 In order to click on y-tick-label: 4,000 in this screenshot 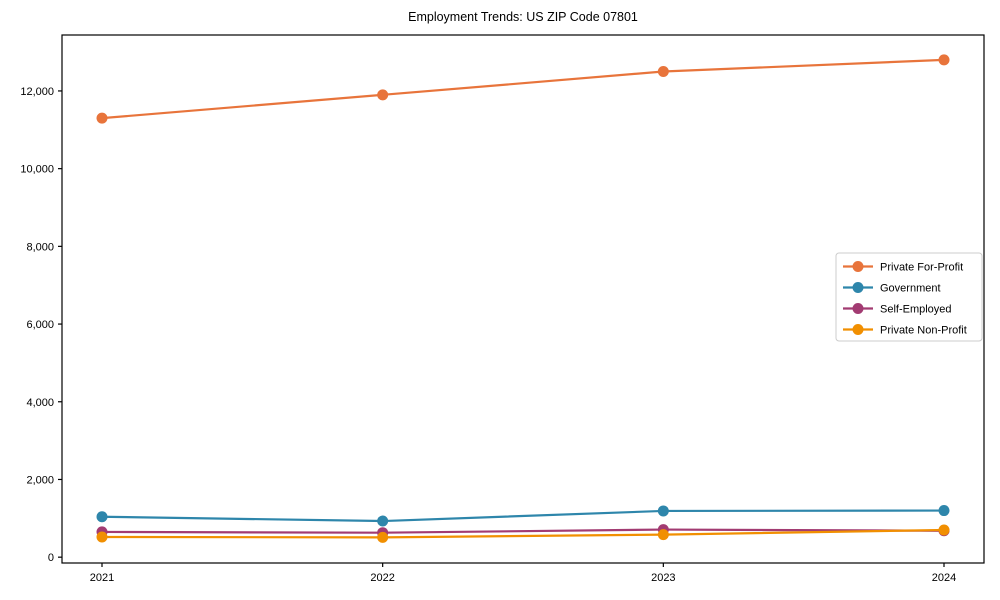, I will do `click(40, 403)`.